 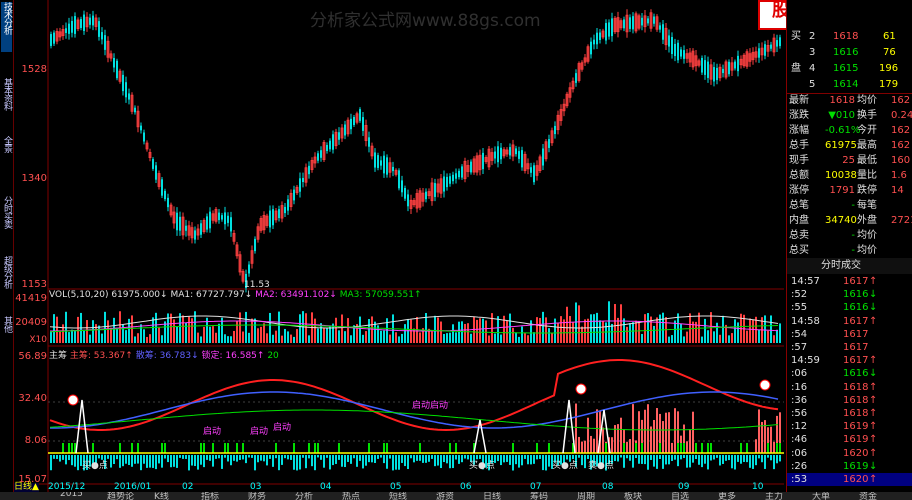 I want to click on bottom-tab: 资金, so click(x=868, y=496).